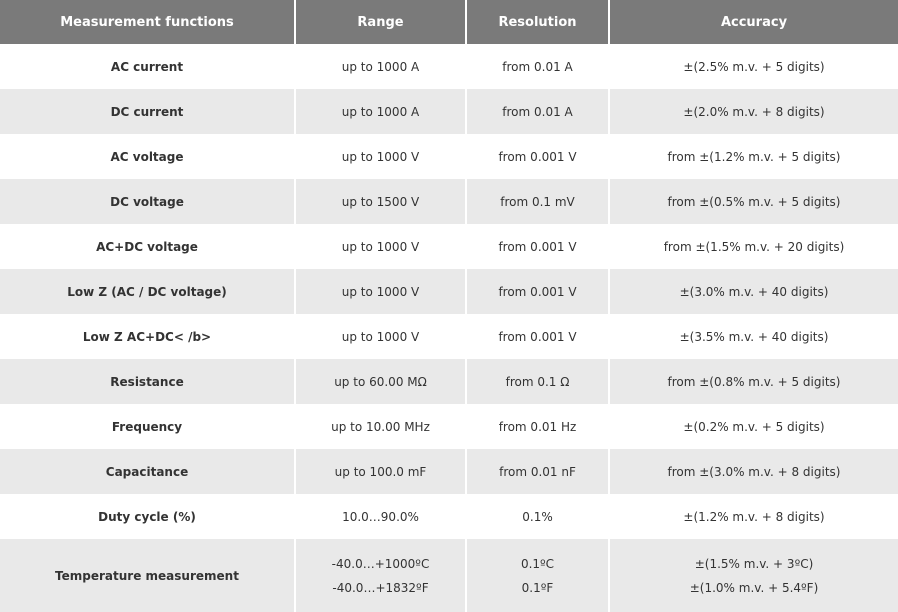  What do you see at coordinates (753, 381) in the screenshot?
I see `table-cell: from ±(0.8% m.v. + 5 digits)` at bounding box center [753, 381].